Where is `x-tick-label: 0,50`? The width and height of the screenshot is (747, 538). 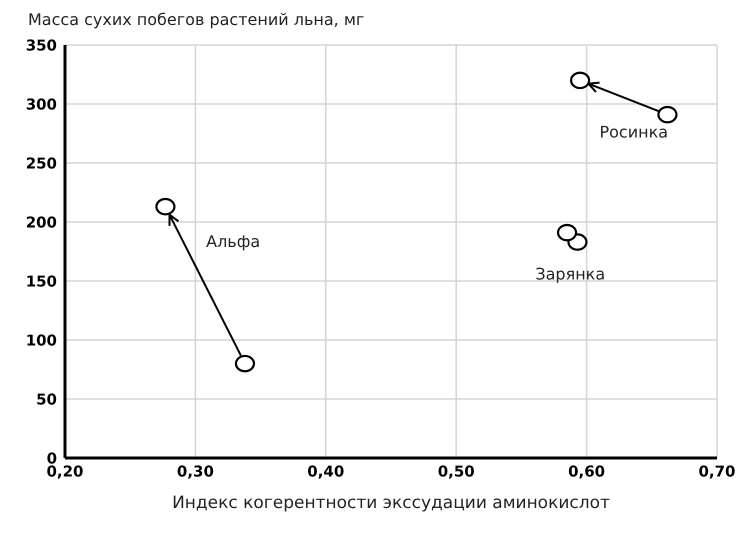
x-tick-label: 0,50 is located at coordinates (456, 471).